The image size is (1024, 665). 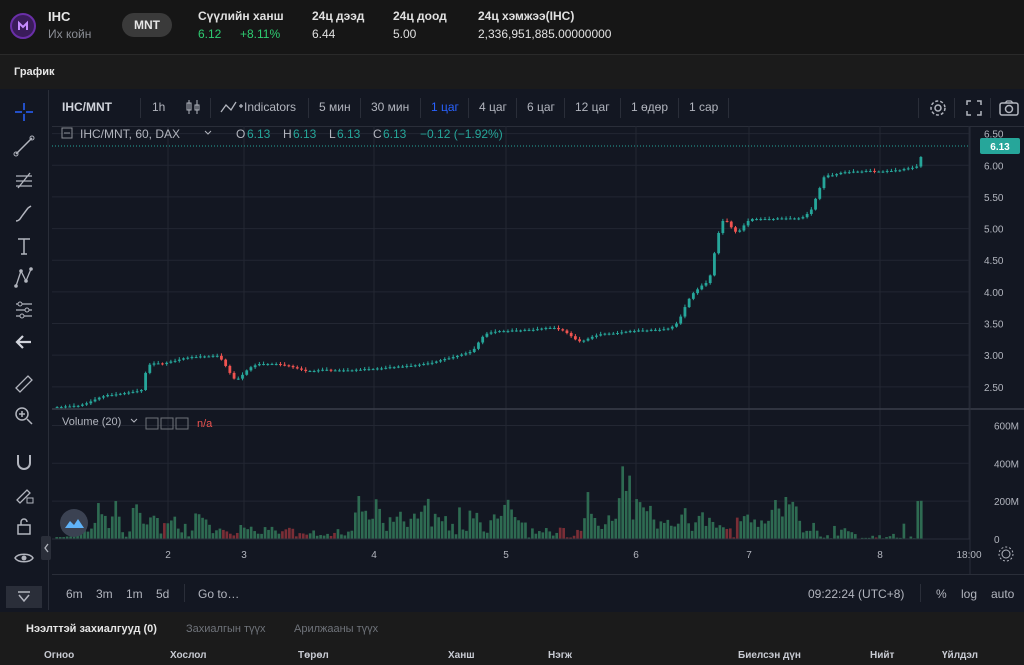 I want to click on indicators-button: Indicators, so click(x=270, y=107).